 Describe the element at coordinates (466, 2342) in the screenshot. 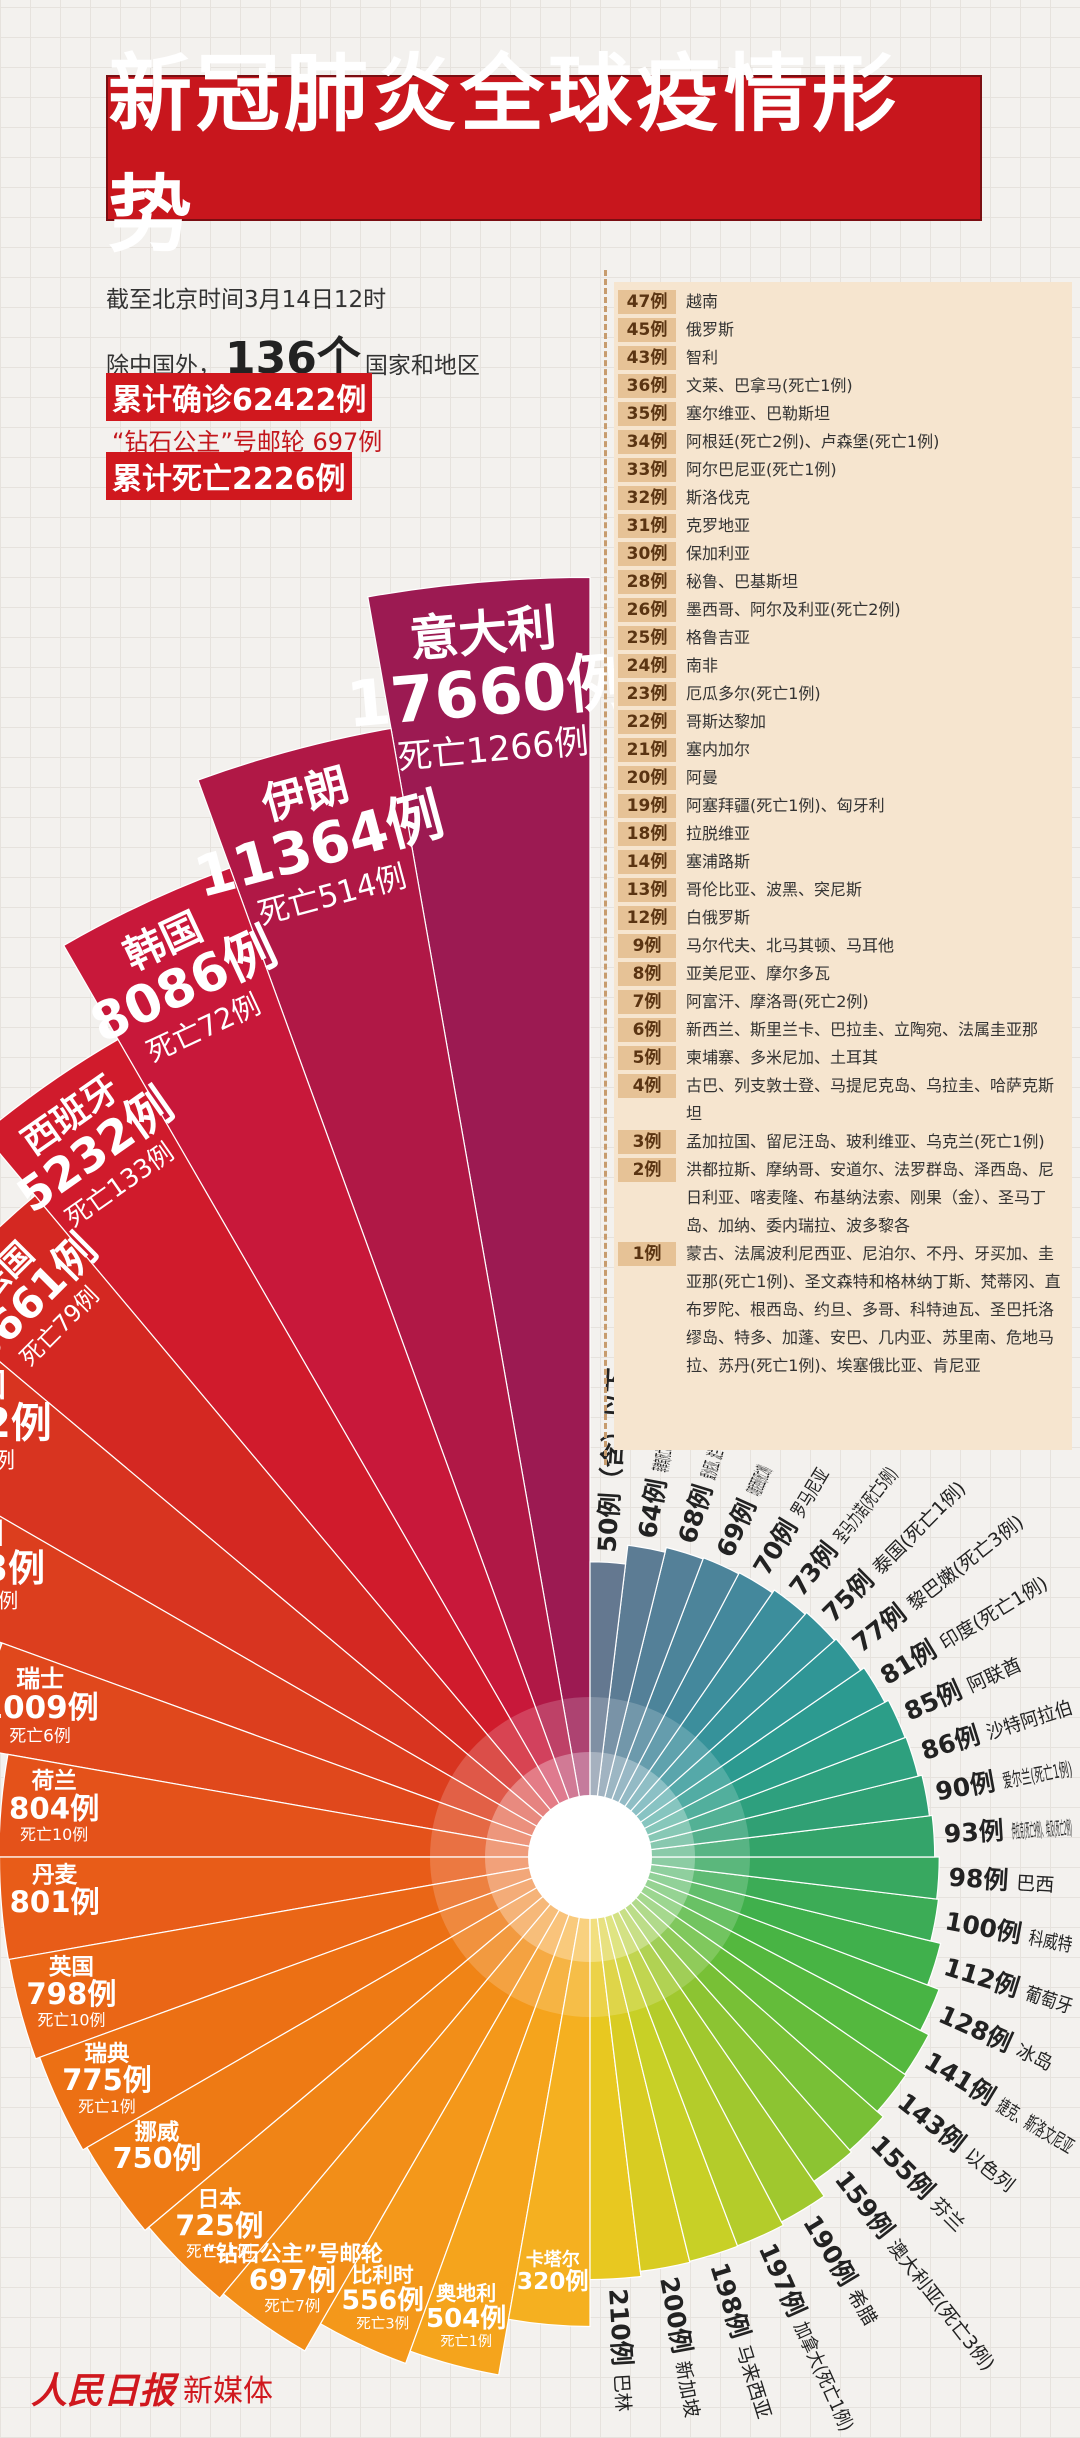

I see `death-note: 死亡1例` at that location.